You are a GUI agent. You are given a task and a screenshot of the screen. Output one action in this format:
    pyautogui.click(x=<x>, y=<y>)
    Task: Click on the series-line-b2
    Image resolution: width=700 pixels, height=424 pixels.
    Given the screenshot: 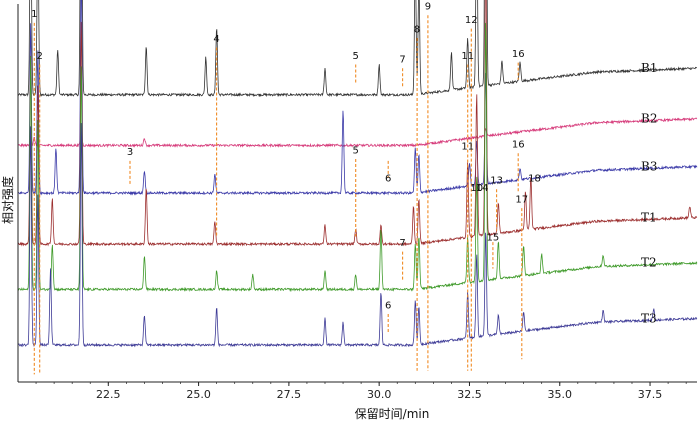 What is the action you would take?
    pyautogui.click(x=357, y=132)
    